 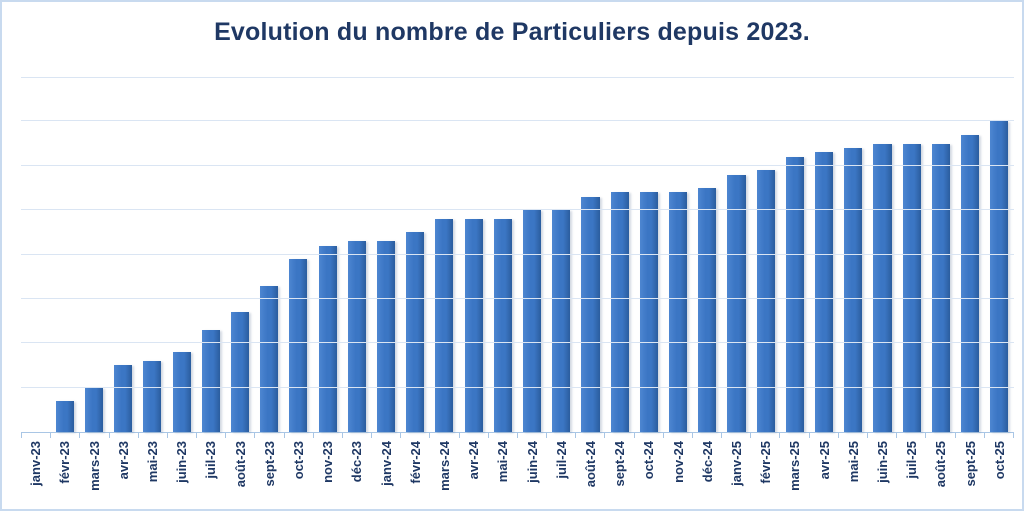 What do you see at coordinates (678, 462) in the screenshot?
I see `x-axis-label: nov-24` at bounding box center [678, 462].